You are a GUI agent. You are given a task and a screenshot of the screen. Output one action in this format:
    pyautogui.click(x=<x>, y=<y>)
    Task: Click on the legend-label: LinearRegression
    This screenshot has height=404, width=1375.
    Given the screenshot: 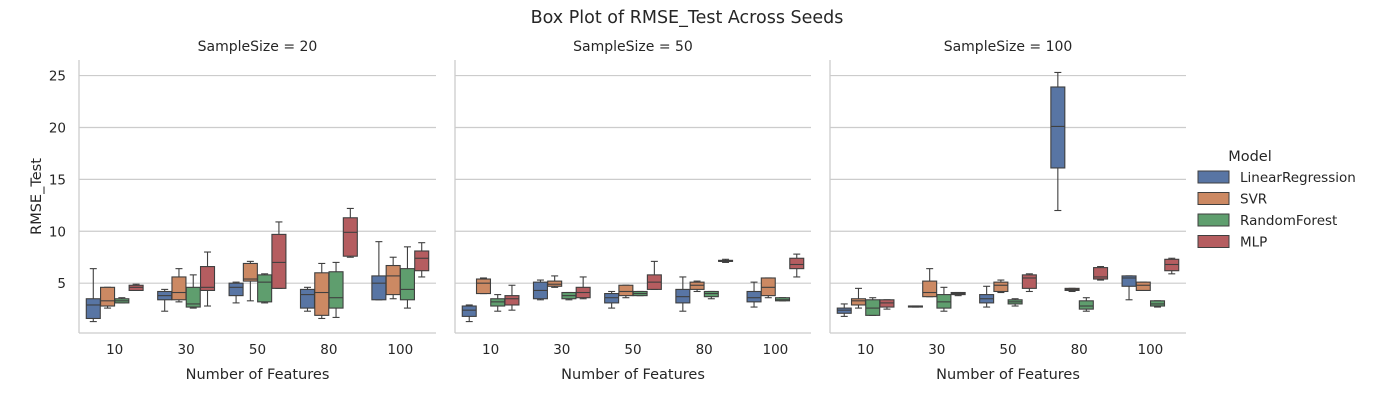 What is the action you would take?
    pyautogui.click(x=1298, y=178)
    